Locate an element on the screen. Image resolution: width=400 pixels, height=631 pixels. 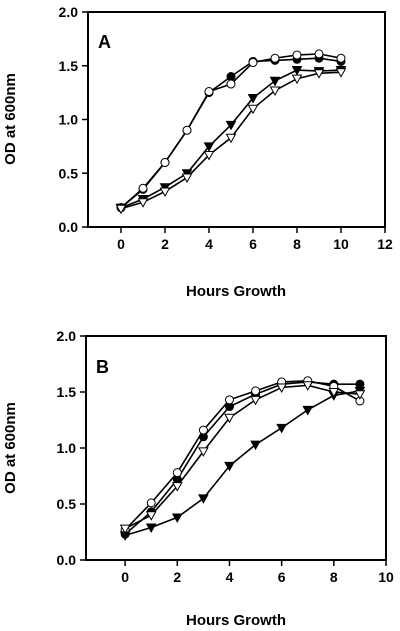
x-axis-title-b: Hours Growth is located at coordinates (236, 620).